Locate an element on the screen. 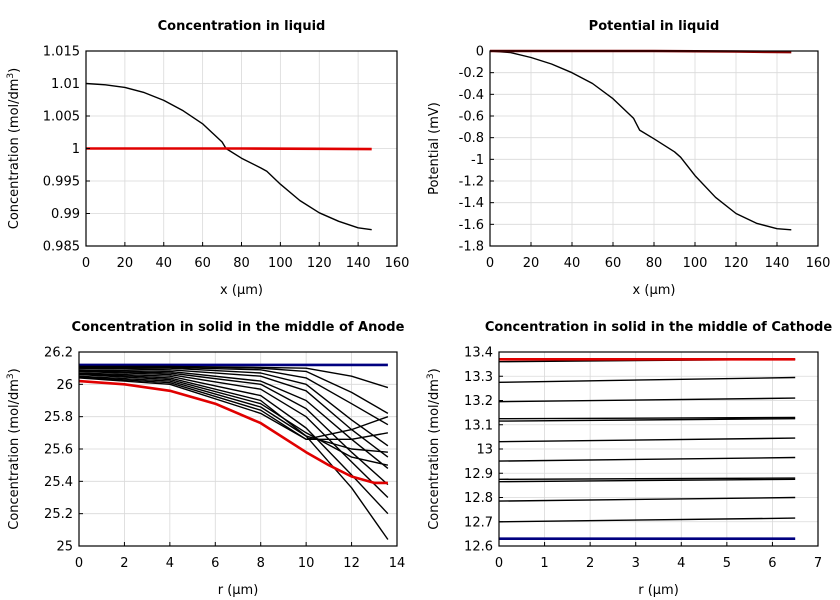 This screenshot has width=840, height=600. y-axis-label: Potential (mV) is located at coordinates (434, 148).